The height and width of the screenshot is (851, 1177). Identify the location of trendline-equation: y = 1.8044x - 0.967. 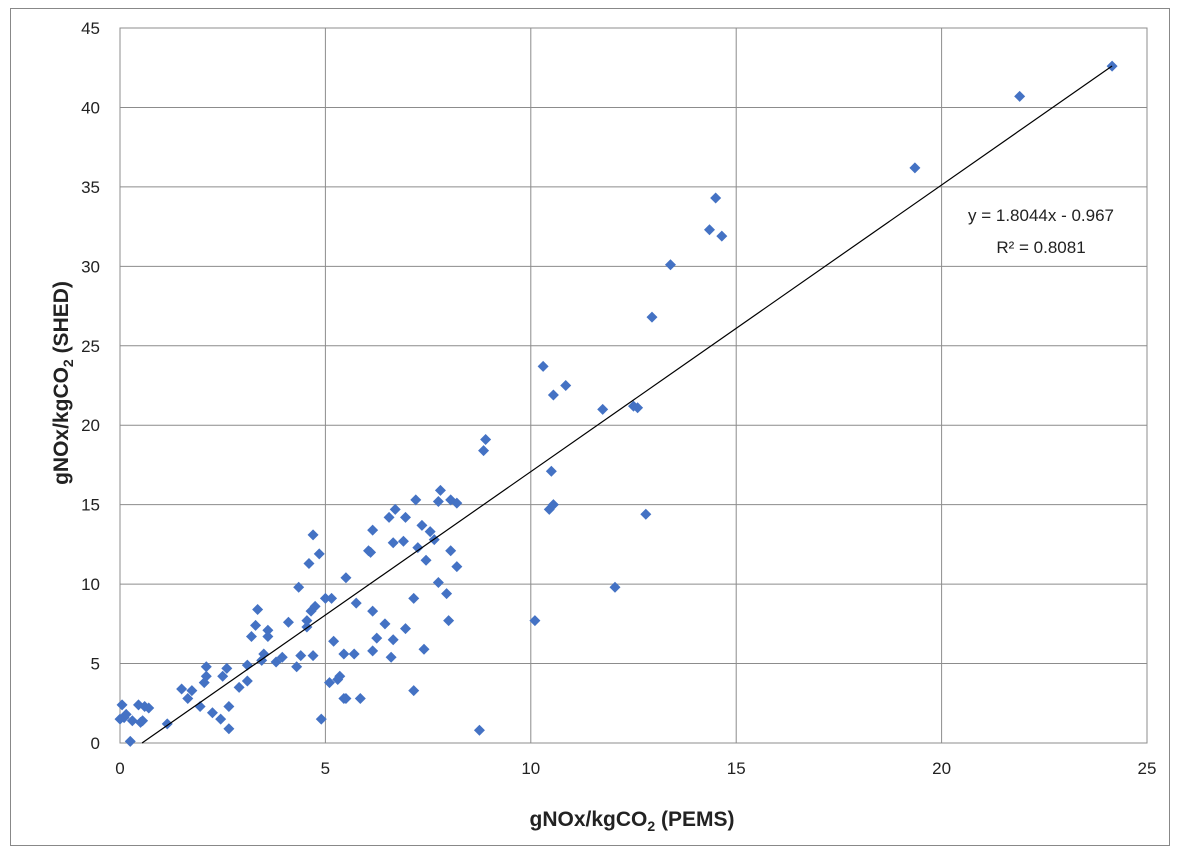
(1041, 215).